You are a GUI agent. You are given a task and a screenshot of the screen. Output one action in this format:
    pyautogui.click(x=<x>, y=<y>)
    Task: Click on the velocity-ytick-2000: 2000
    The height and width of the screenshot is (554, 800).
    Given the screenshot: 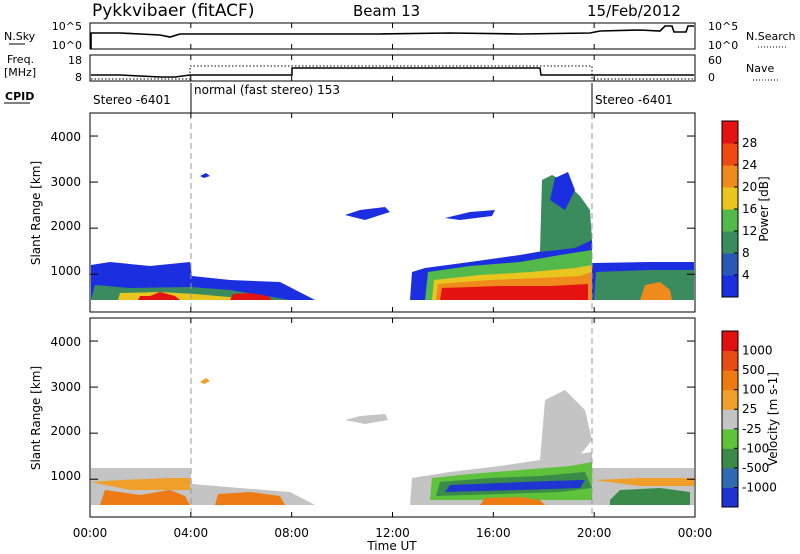 What is the action you would take?
    pyautogui.click(x=65, y=431)
    